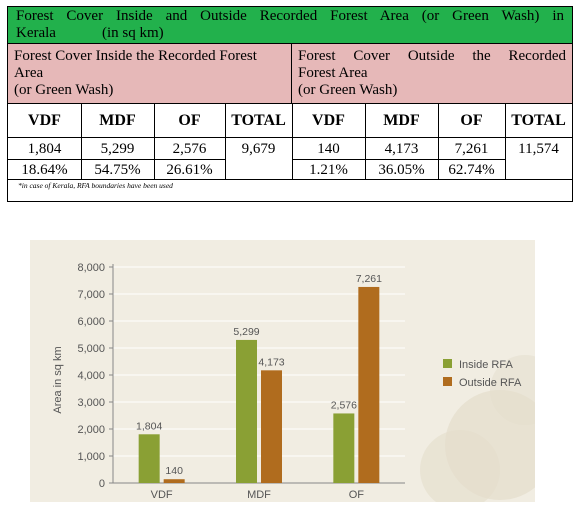 The height and width of the screenshot is (507, 579). I want to click on tree-watermark, so click(477, 428).